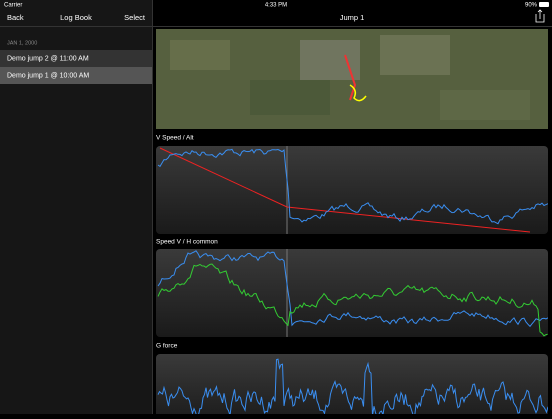 This screenshot has width=552, height=419. Describe the element at coordinates (135, 17) in the screenshot. I see `select-button: Select` at that location.